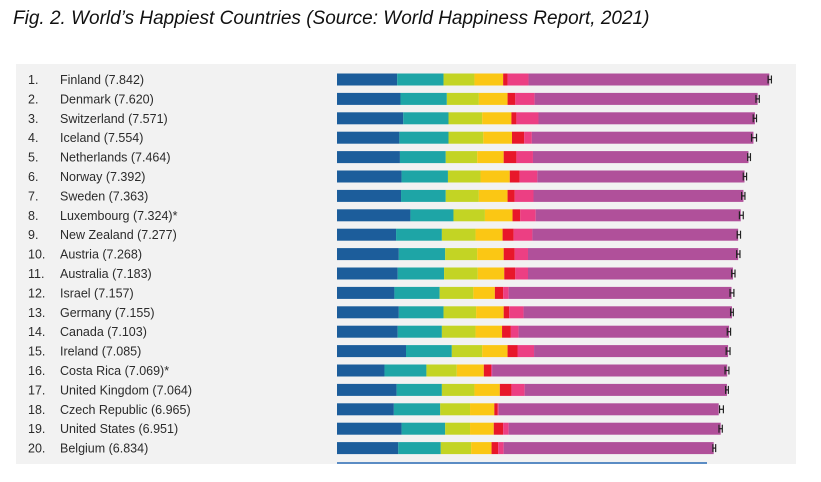  What do you see at coordinates (36, 371) in the screenshot?
I see `rank-number: 16.` at bounding box center [36, 371].